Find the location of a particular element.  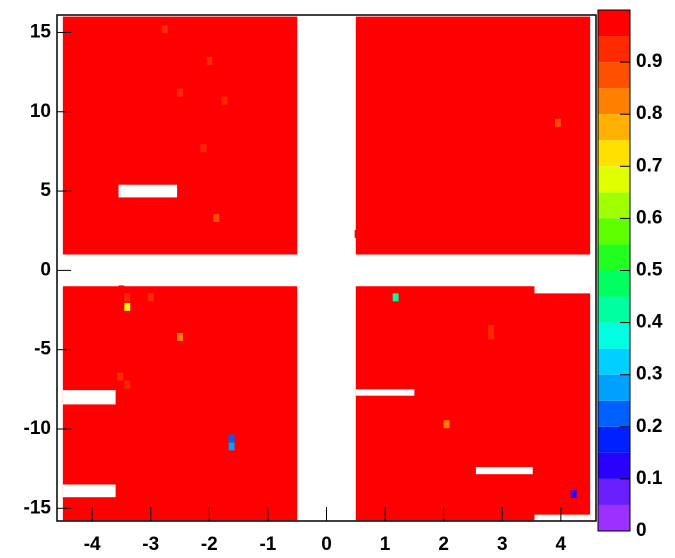

x-tick-label: 3 is located at coordinates (502, 544).